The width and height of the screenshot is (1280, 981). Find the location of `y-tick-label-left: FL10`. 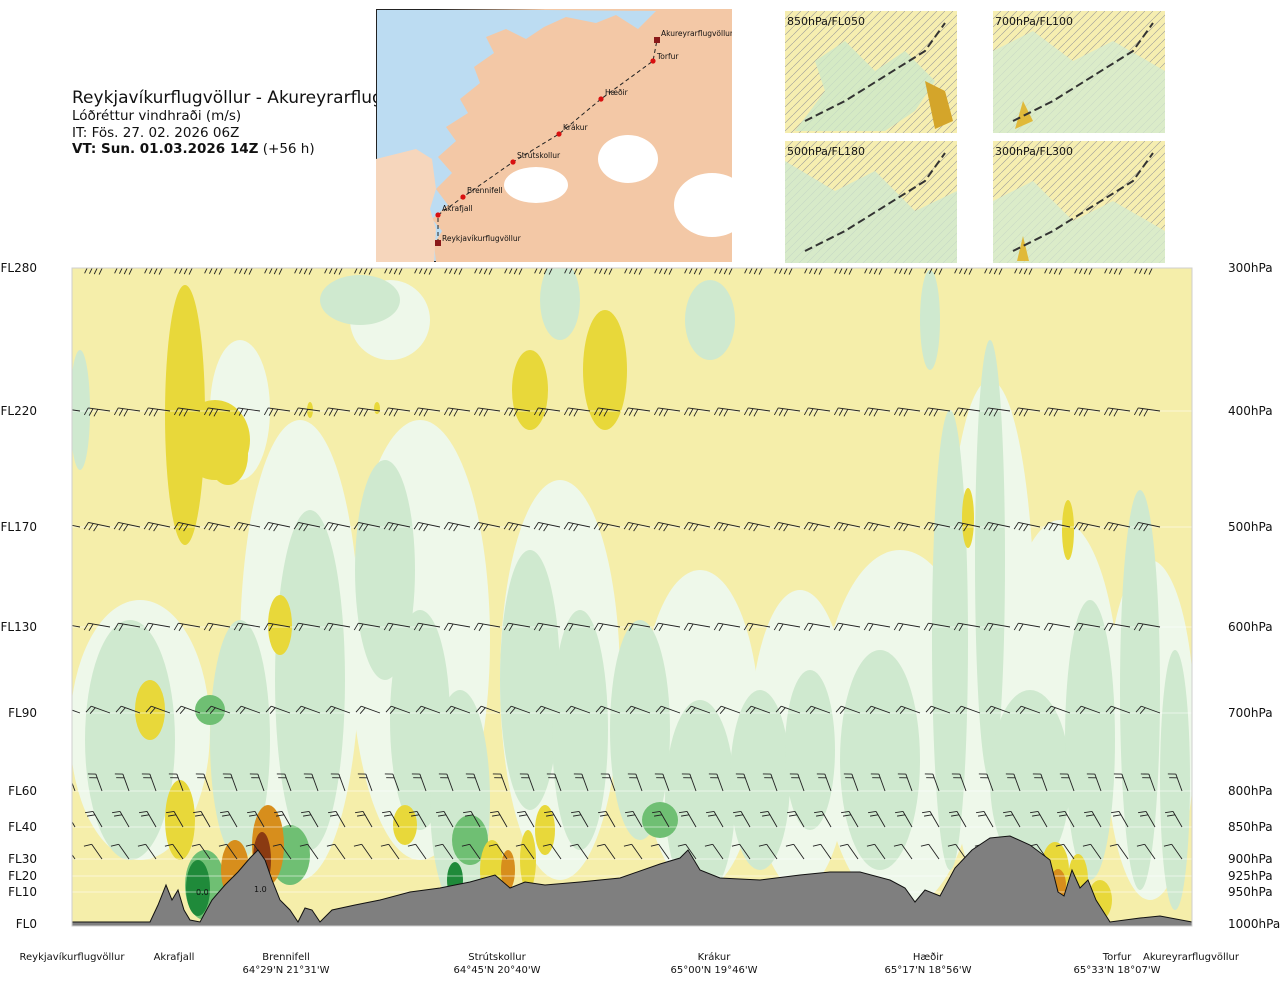

y-tick-label-left: FL10 is located at coordinates (22, 892).